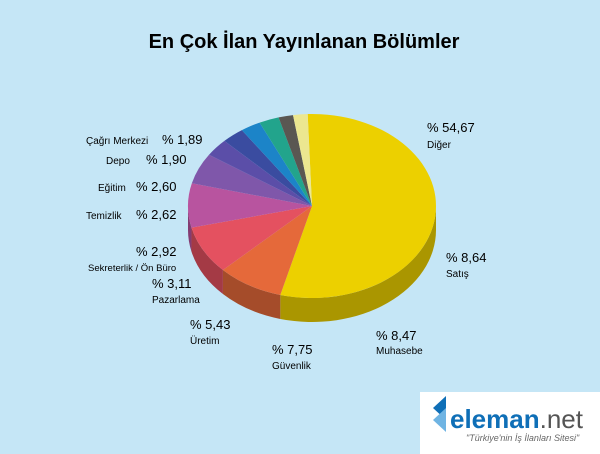  Describe the element at coordinates (156, 186) in the screenshot. I see `slice-percent-8: % 2,60` at that location.